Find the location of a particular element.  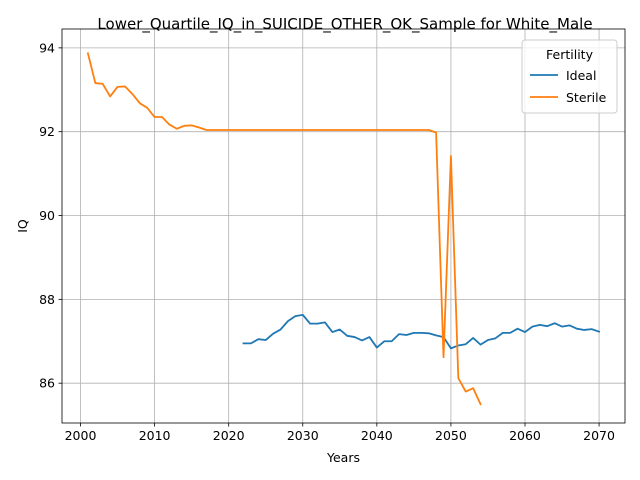

x-tick-label: 2070 is located at coordinates (599, 435).